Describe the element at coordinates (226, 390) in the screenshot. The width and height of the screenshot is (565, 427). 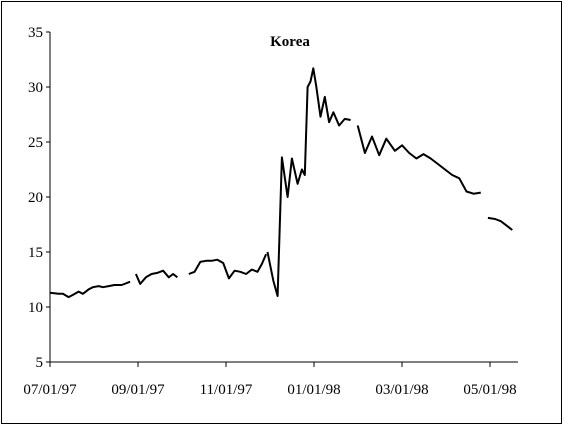
I see `x-tick-label: 11/01/97` at that location.